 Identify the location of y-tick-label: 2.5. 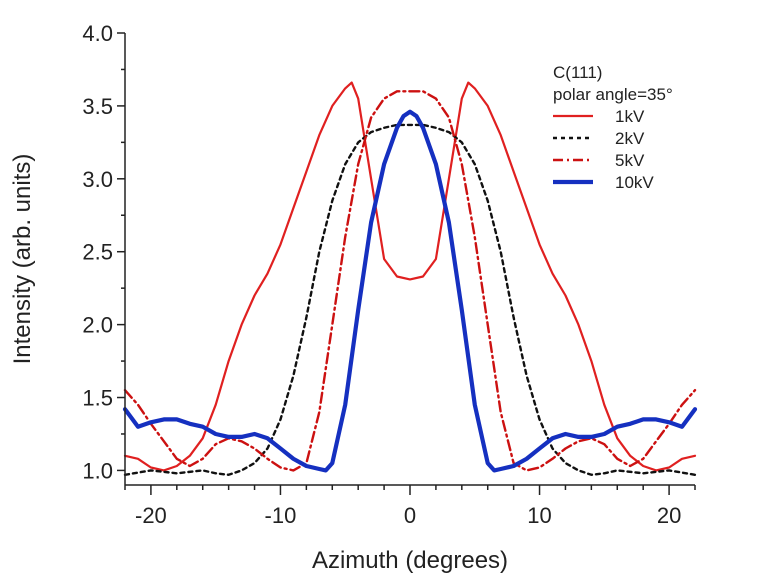
(97, 252).